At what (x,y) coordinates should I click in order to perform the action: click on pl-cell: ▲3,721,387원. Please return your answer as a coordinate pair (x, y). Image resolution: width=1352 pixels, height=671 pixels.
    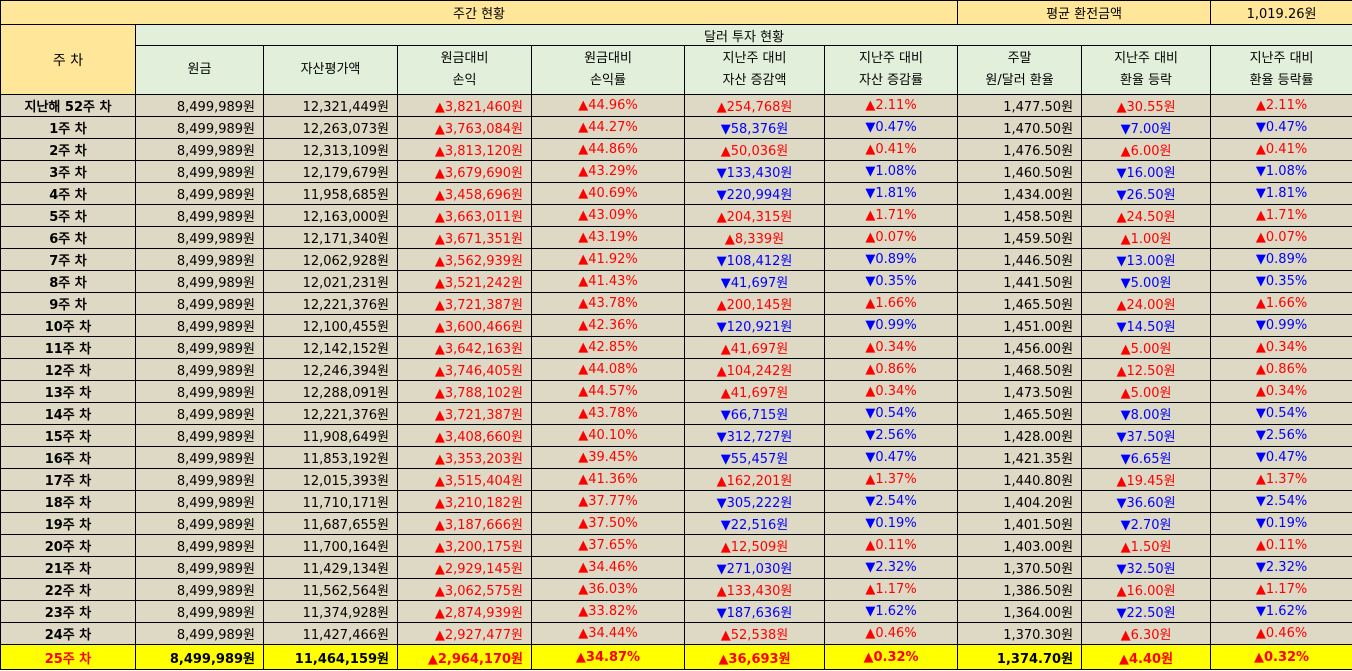
    Looking at the image, I should click on (464, 303).